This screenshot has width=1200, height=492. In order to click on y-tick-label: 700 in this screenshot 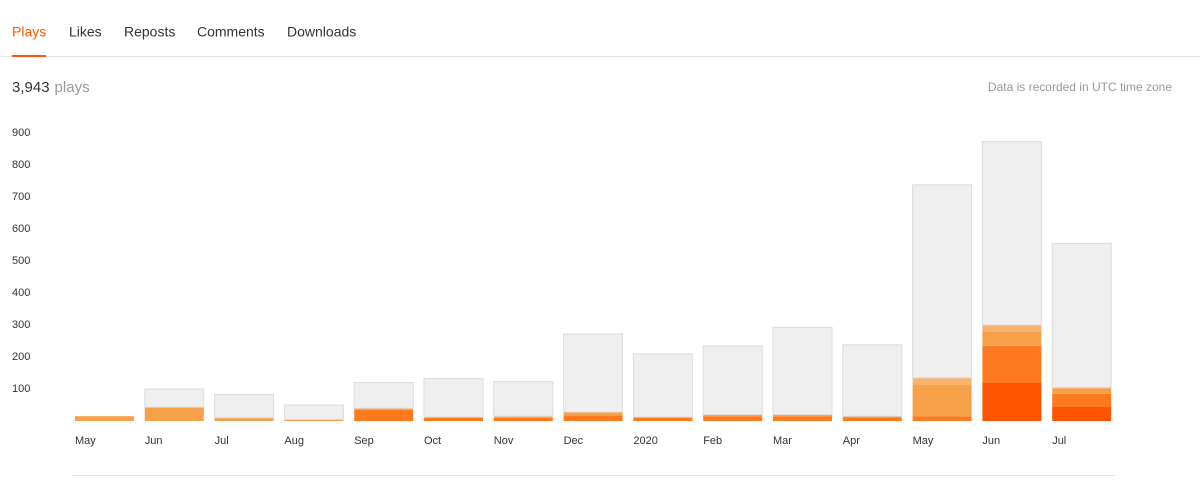, I will do `click(21, 197)`.